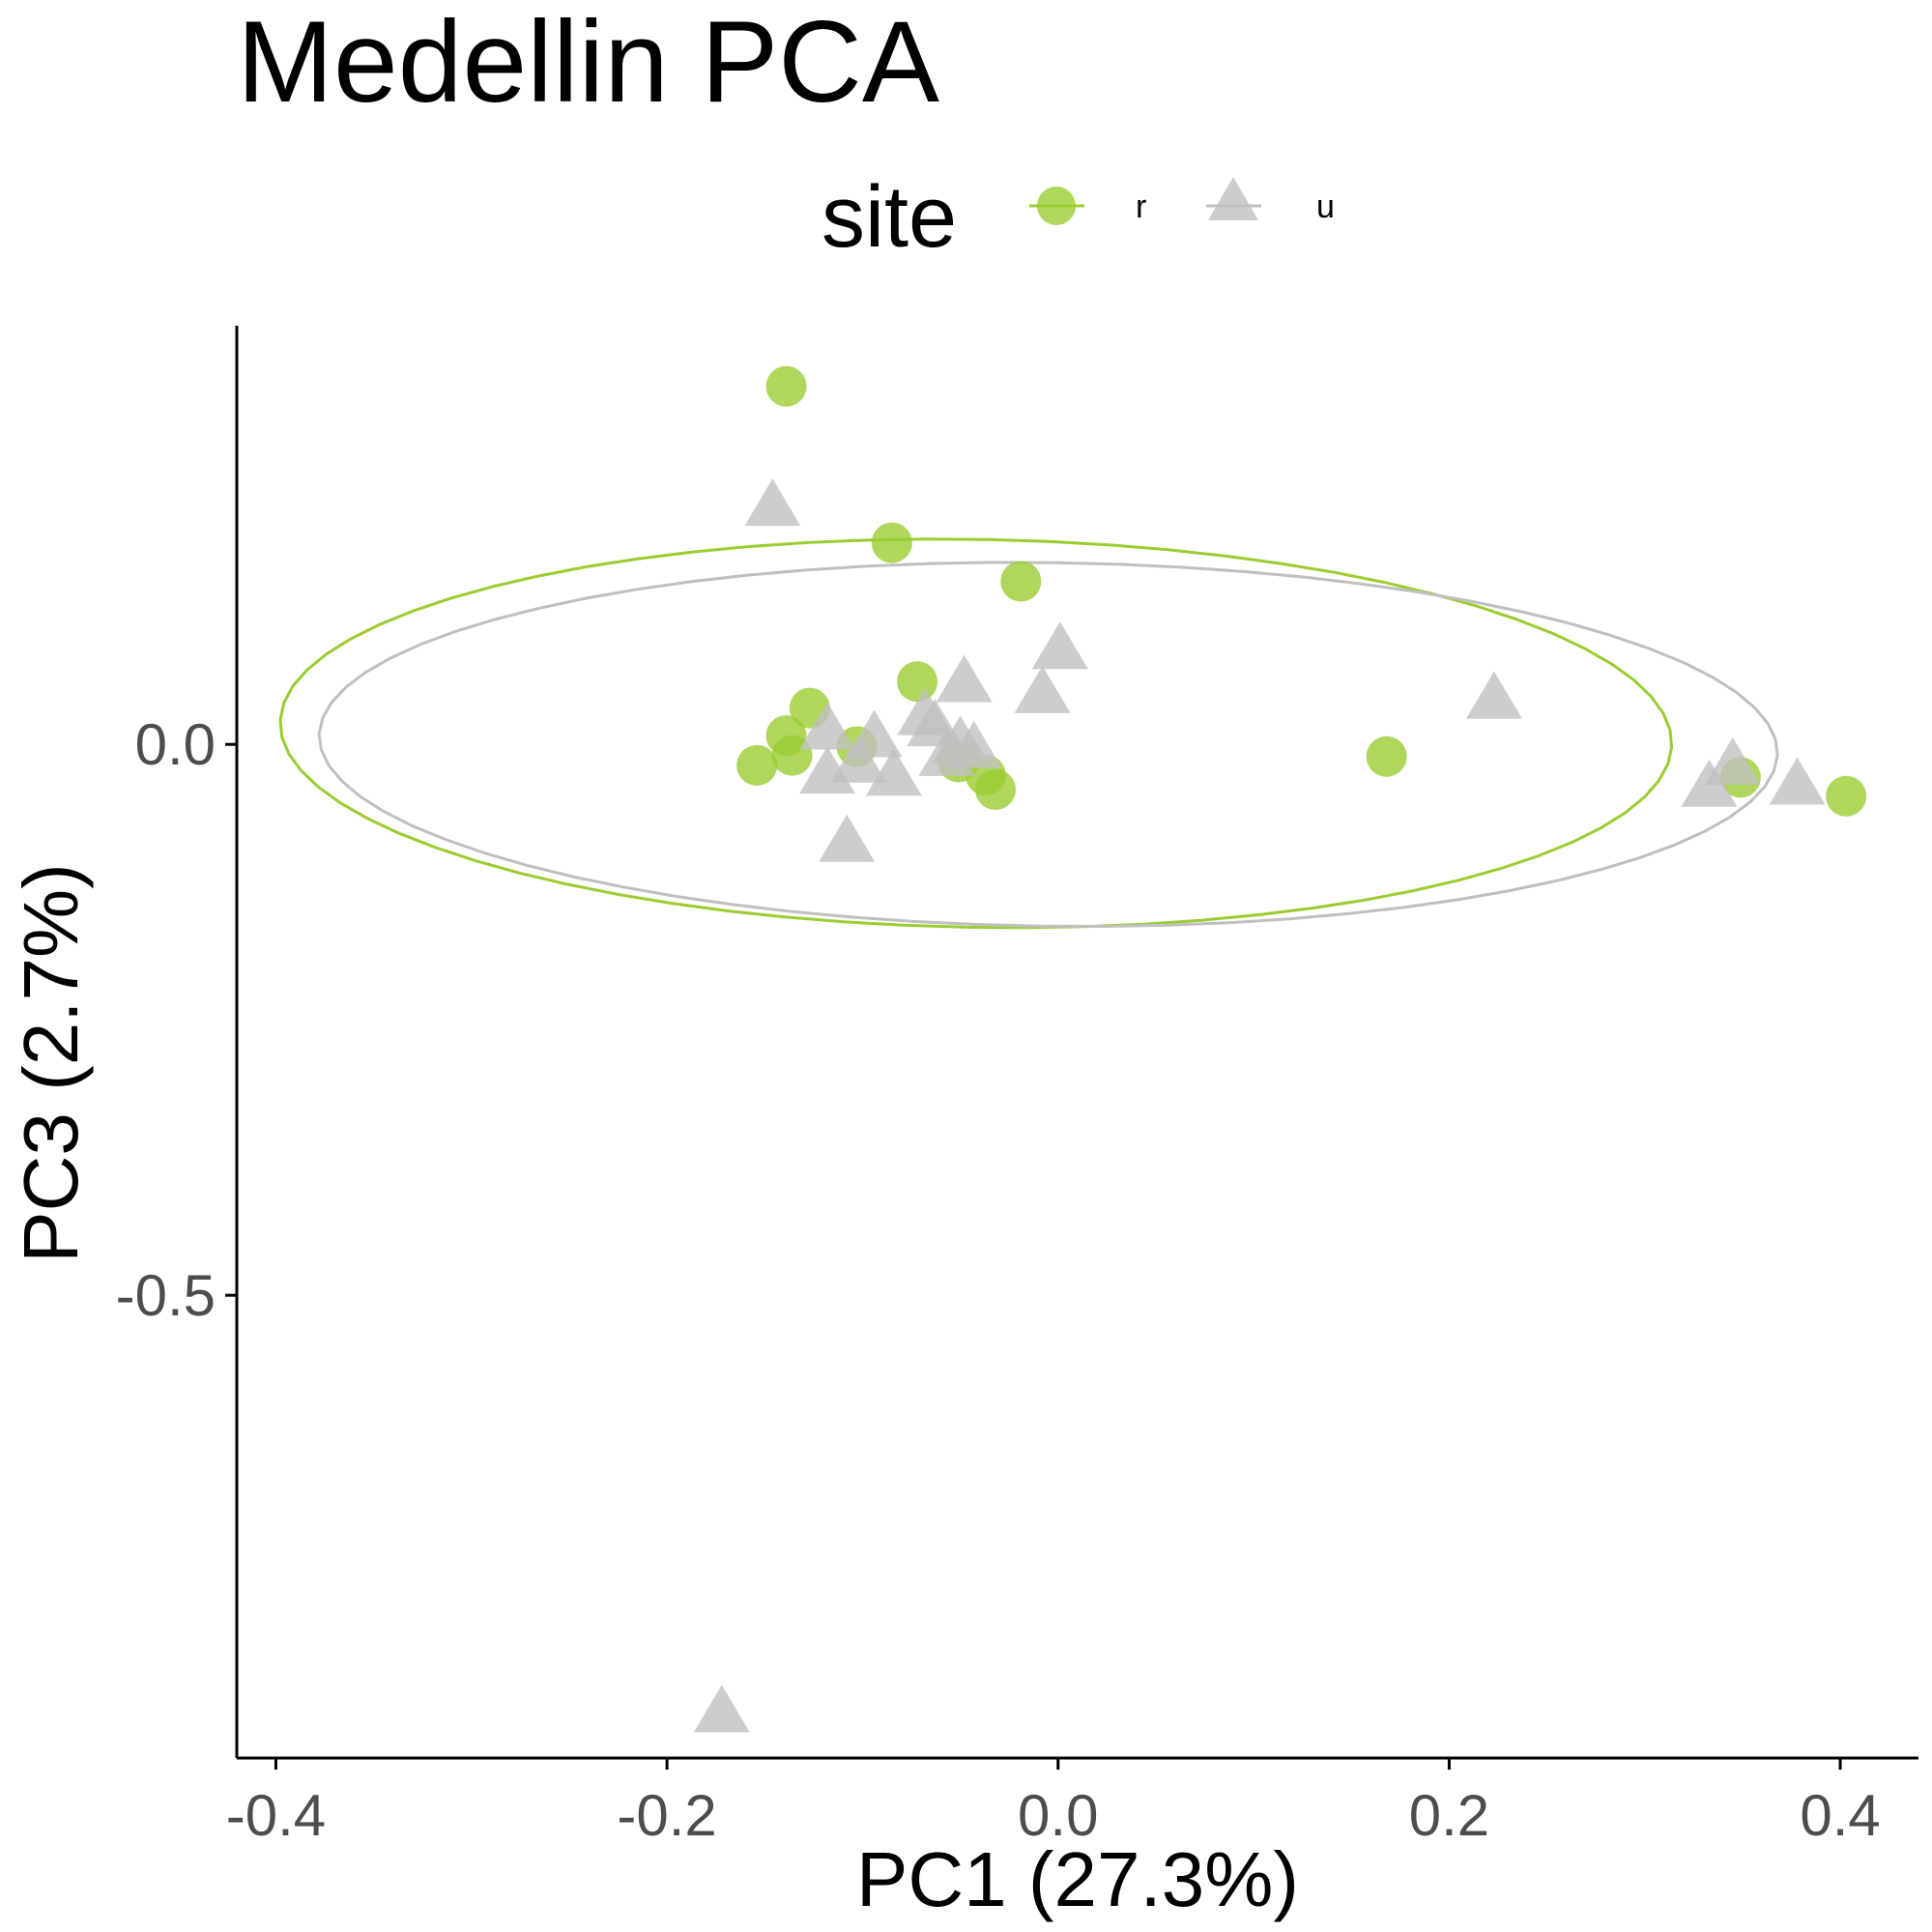 The width and height of the screenshot is (1932, 1932). I want to click on x-axis-ticks: -0.4 -0.2 0.0 0.2 0.4, so click(1053, 1803).